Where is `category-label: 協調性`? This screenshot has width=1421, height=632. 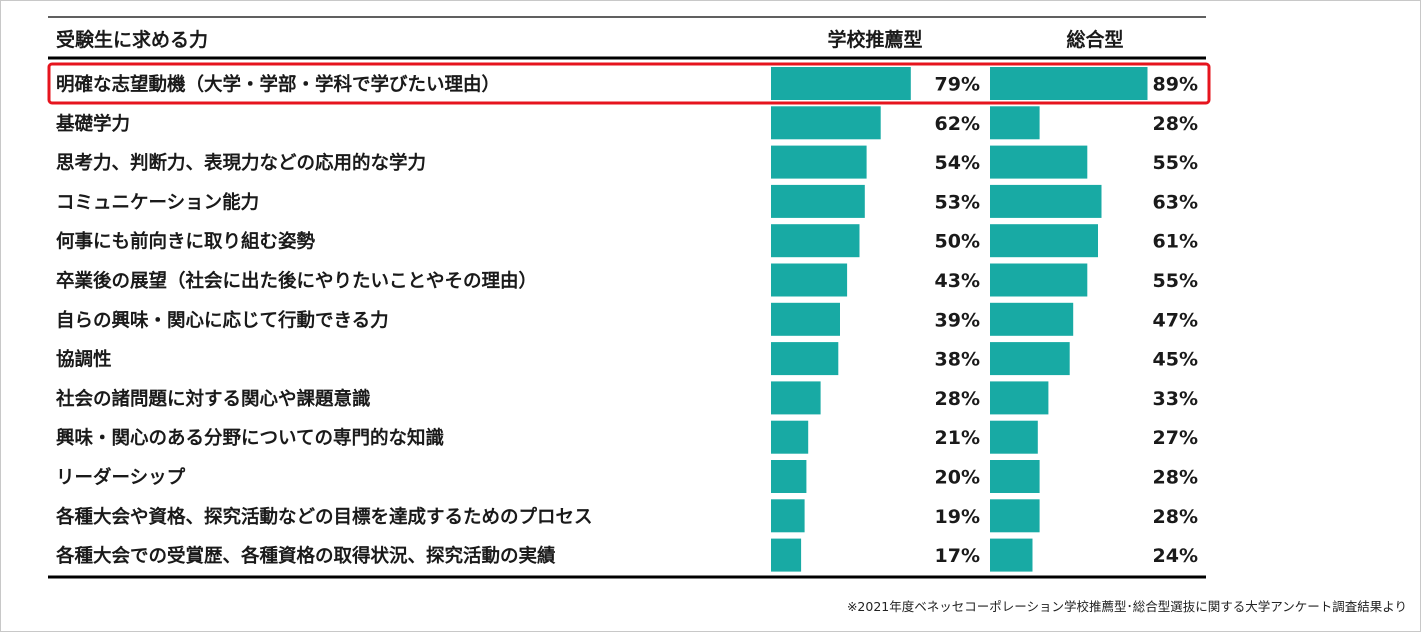
category-label: 協調性 is located at coordinates (84, 360).